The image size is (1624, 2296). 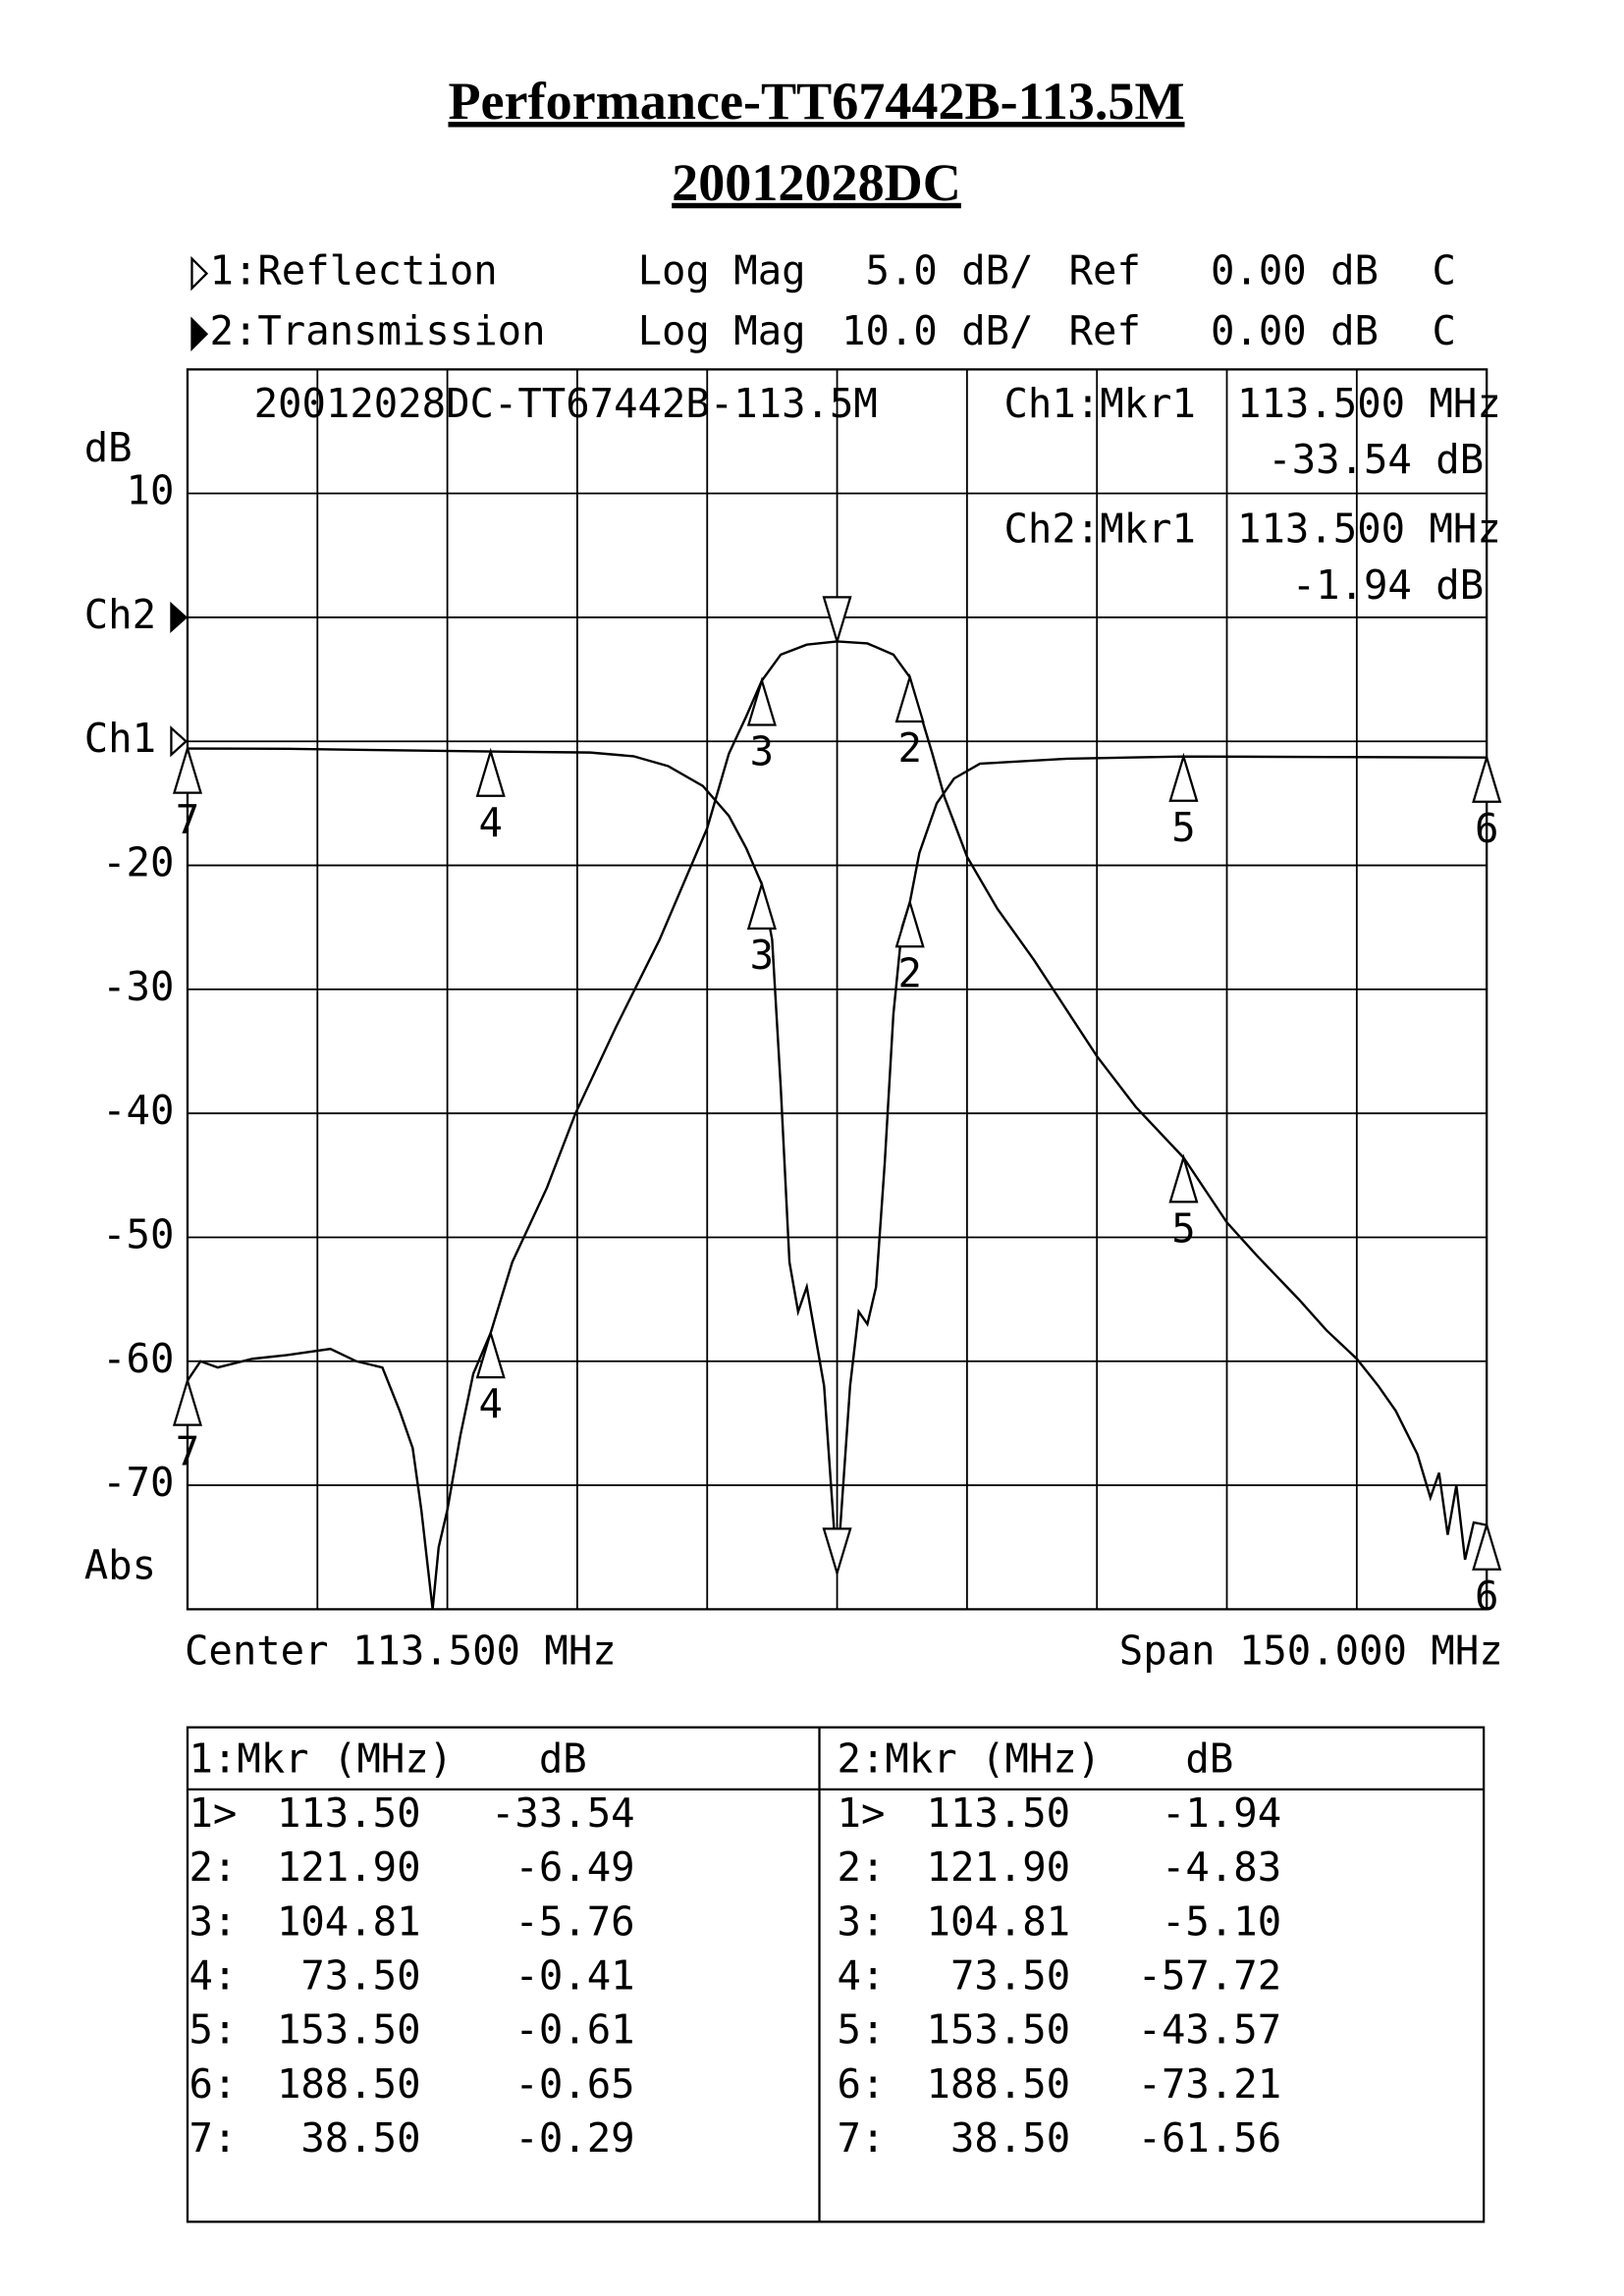 I want to click on channel-name: 2:Transmission, so click(x=378, y=330).